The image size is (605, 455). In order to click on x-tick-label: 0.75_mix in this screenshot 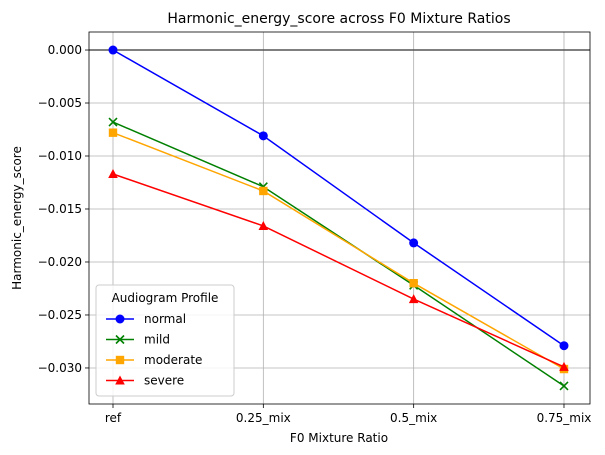, I will do `click(564, 418)`.